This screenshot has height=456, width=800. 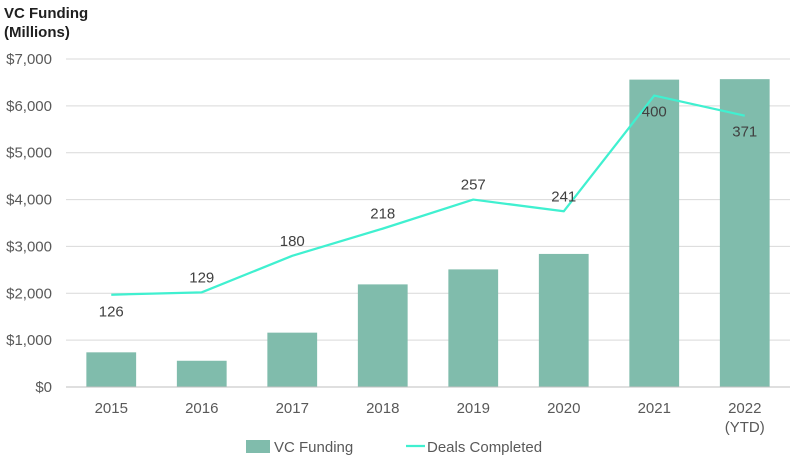 I want to click on x-axis-ticks: 2015 2016 2017 2018 2019 2020 2021 2022 (YTD), so click(x=430, y=418).